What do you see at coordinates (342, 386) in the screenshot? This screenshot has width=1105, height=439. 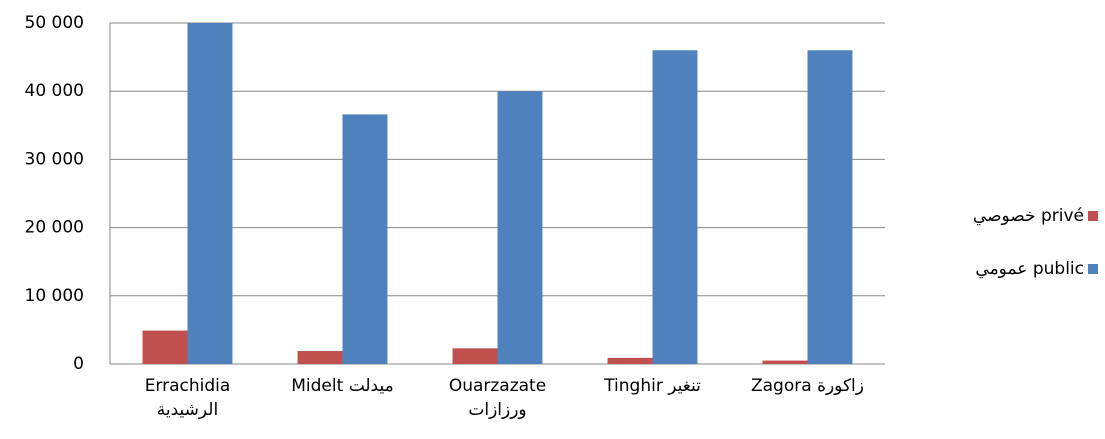 I see `x-tick-label: Midelt ميدلت` at bounding box center [342, 386].